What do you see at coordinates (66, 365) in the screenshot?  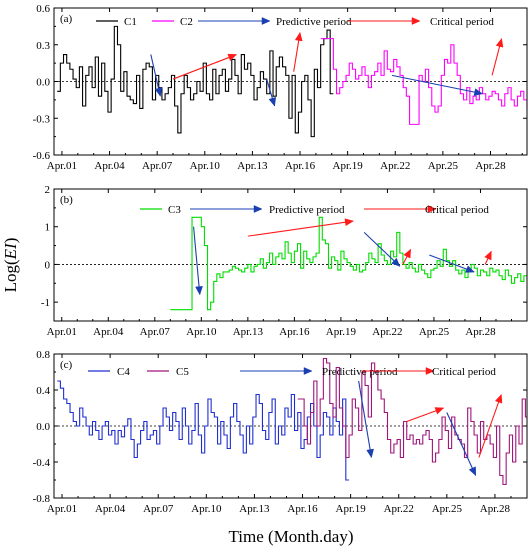 I see `panel-label: (c)` at bounding box center [66, 365].